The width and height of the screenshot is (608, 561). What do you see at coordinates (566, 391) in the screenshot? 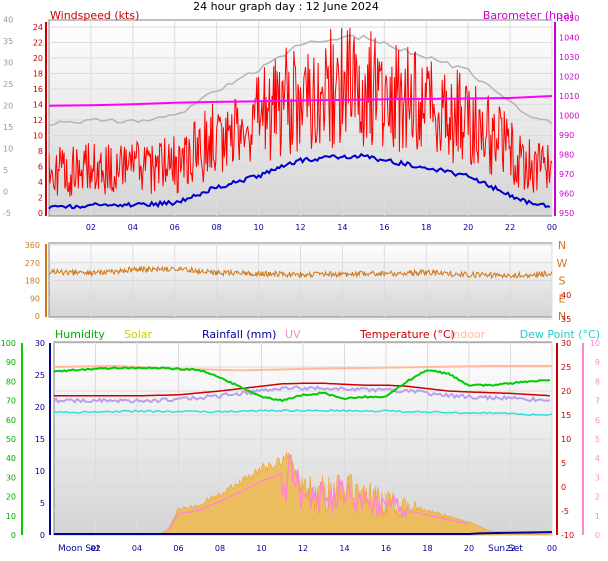
I see `temperature-tick-label: 20` at bounding box center [566, 391].